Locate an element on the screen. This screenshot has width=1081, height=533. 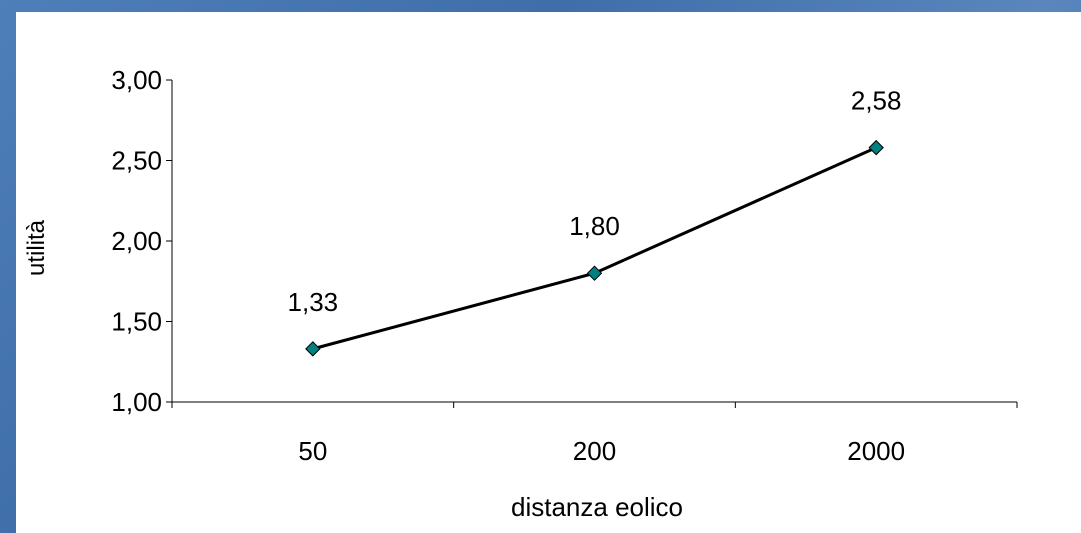
x-tick-label: 2000 is located at coordinates (876, 451).